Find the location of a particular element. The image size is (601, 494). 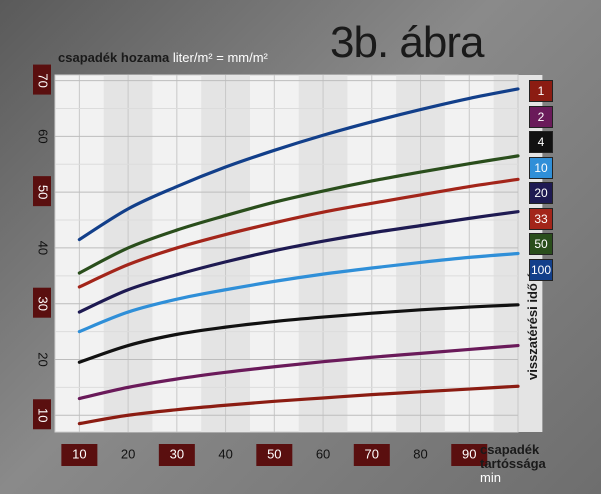

x-tick-label: 30 is located at coordinates (177, 453).